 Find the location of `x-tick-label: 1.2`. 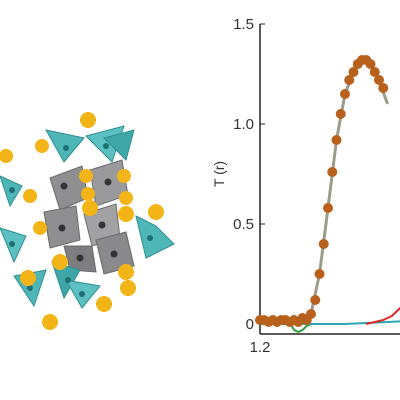

x-tick-label: 1.2 is located at coordinates (260, 347).